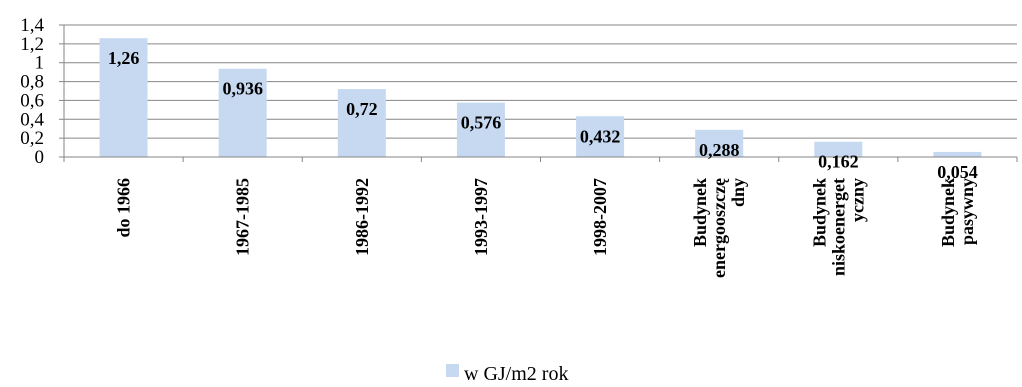  I want to click on y-tick-label: 1,4, so click(32, 25).